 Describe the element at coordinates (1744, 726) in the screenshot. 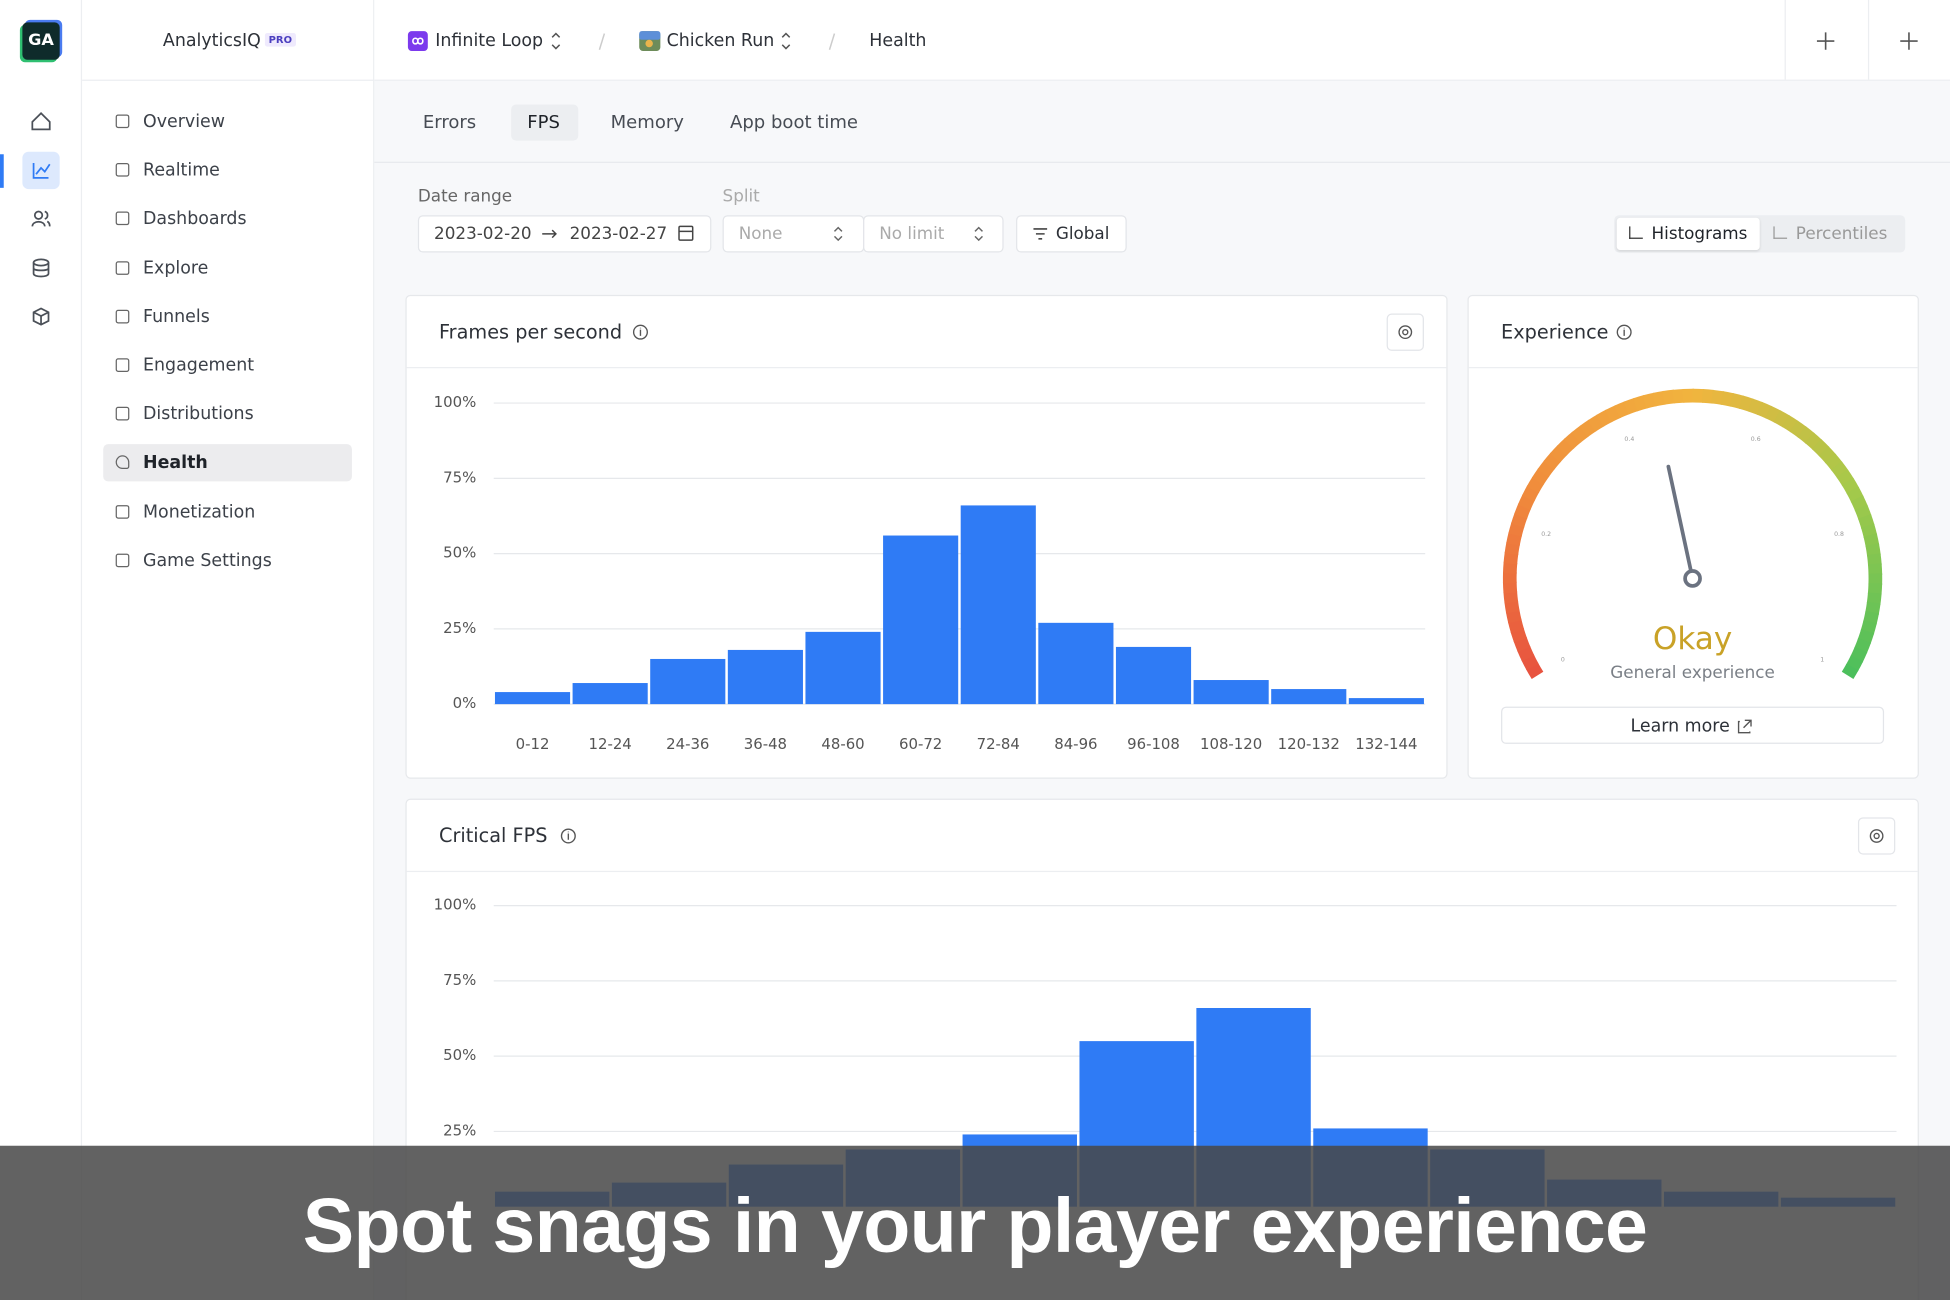

I see `external-link-icon` at that location.